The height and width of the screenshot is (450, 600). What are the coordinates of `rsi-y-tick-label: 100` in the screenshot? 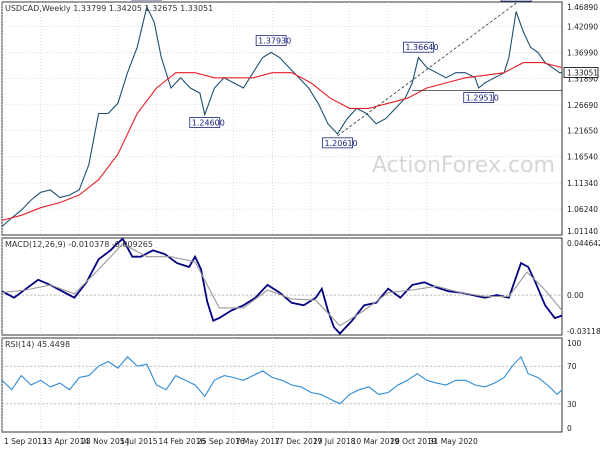 It's located at (574, 343).